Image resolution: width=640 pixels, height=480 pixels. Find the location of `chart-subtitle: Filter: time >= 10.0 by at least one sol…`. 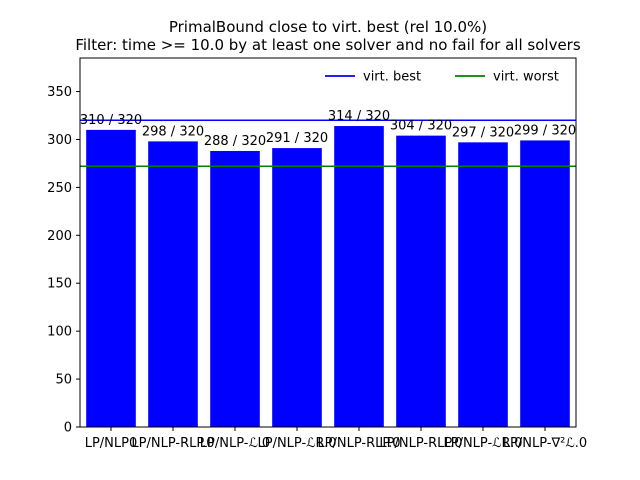

chart-subtitle: Filter: time >= 10.0 by at least one sol… is located at coordinates (328, 45).